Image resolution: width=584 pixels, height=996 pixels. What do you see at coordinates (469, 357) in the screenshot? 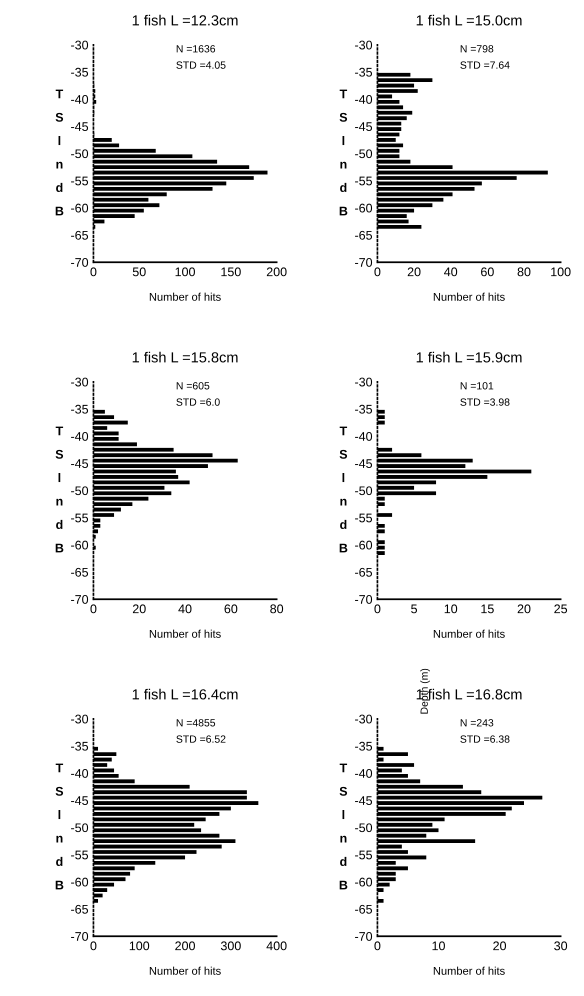
I see `chart-title: 1 fish L =15.9cm` at bounding box center [469, 357].